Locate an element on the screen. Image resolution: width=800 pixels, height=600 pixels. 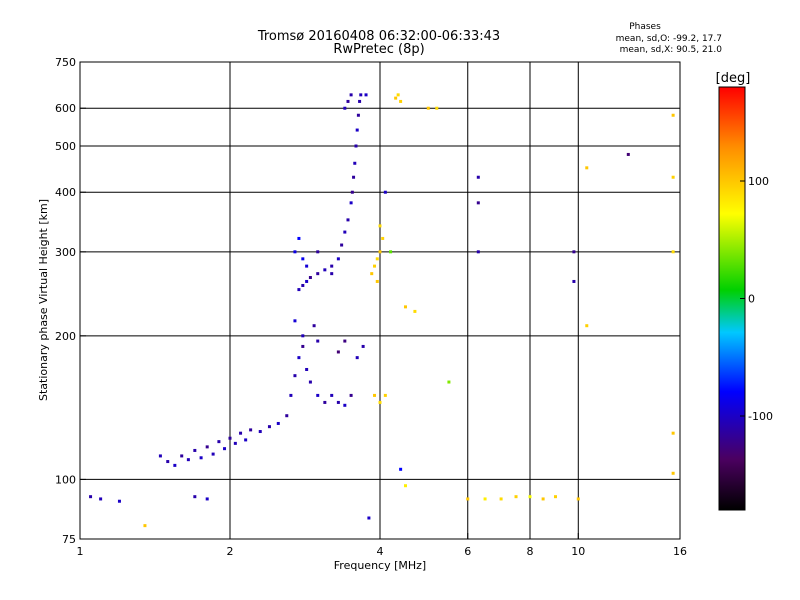
colorbar-tick-label: -100 is located at coordinates (760, 416).